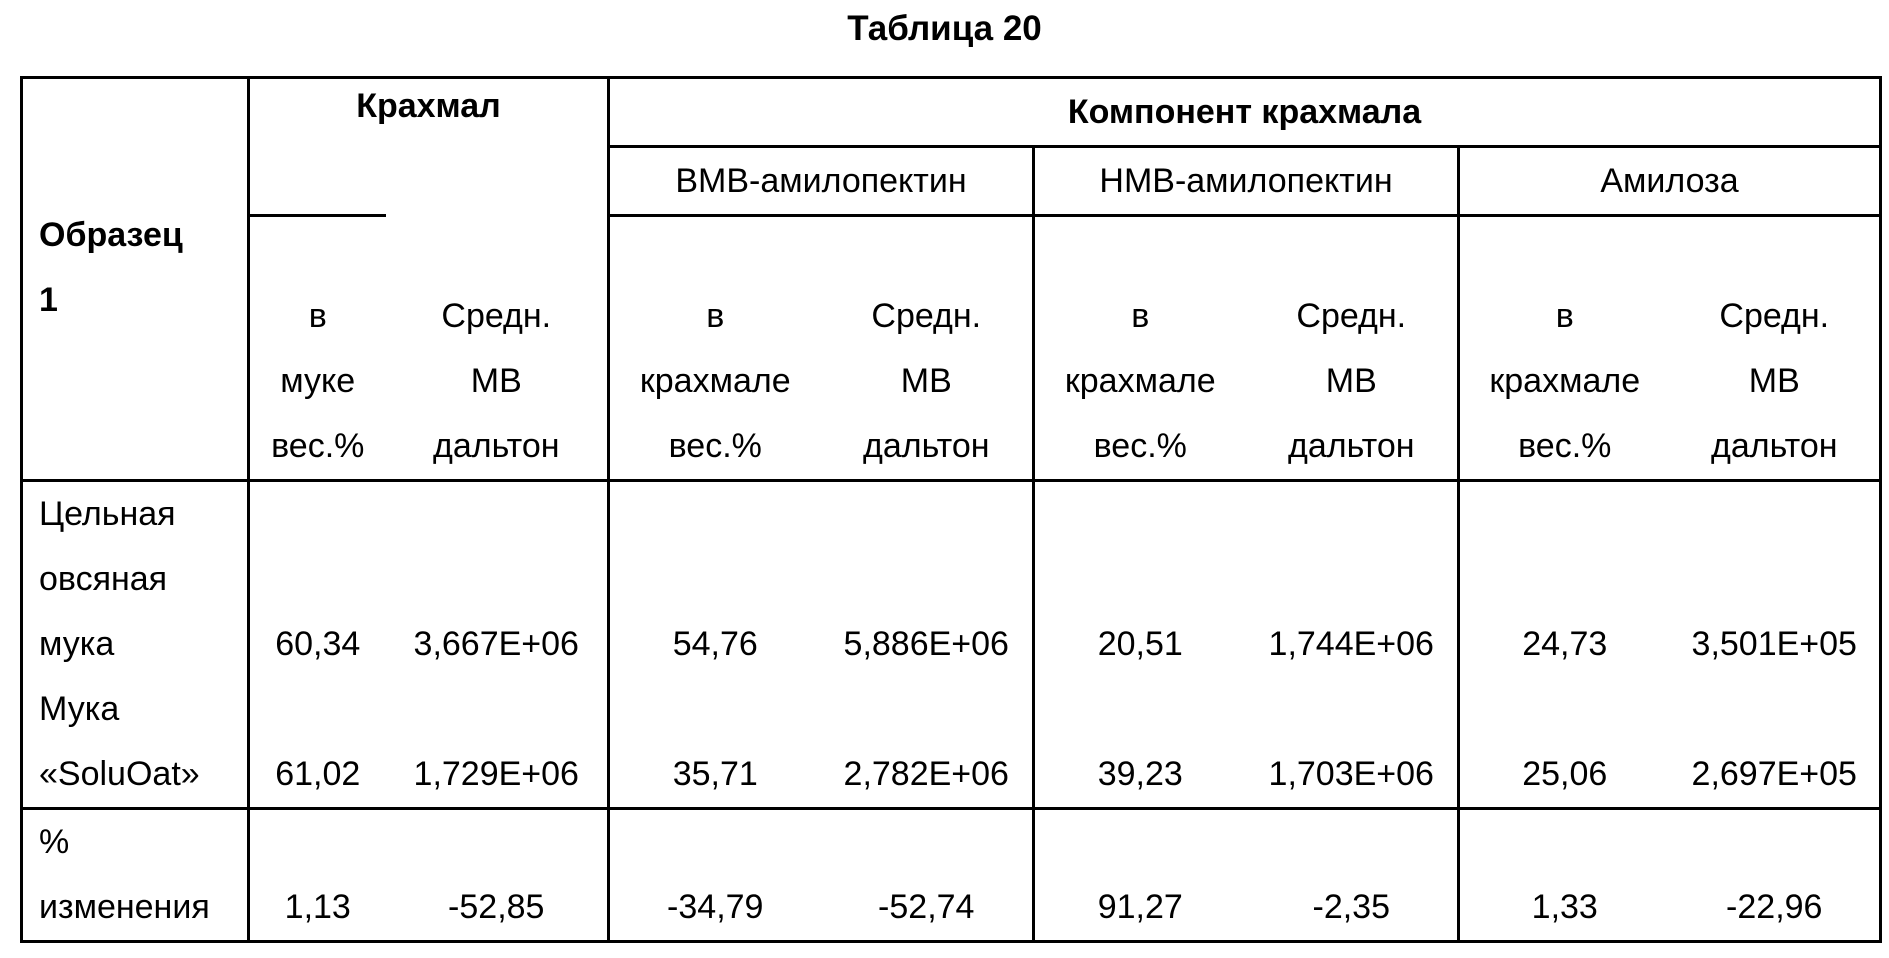  I want to click on header-row: ВМВ-амилопектин НМВ-амилопектин Амилоза, so click(952, 181).